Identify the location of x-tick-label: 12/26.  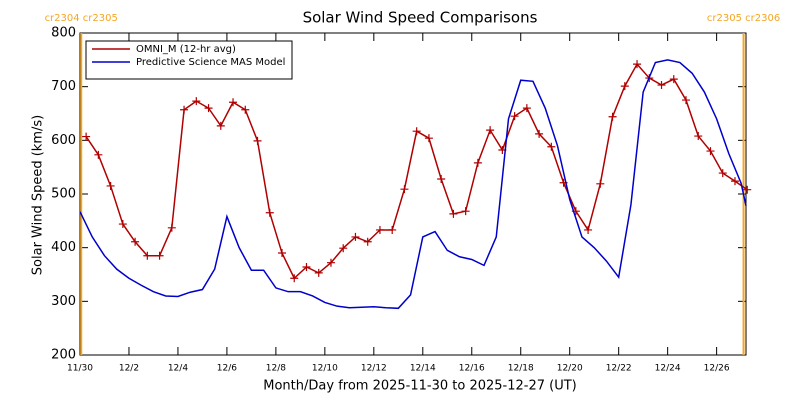
(717, 369).